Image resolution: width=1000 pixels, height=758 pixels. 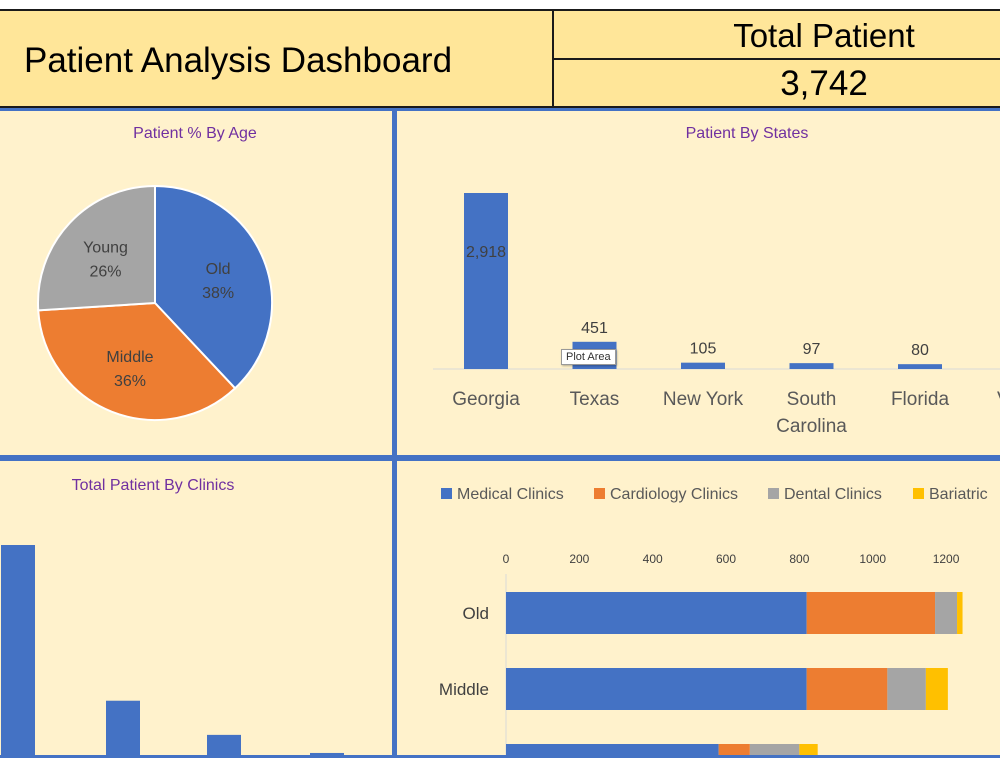 What do you see at coordinates (486, 252) in the screenshot?
I see `state-bar-value-label: 2,918` at bounding box center [486, 252].